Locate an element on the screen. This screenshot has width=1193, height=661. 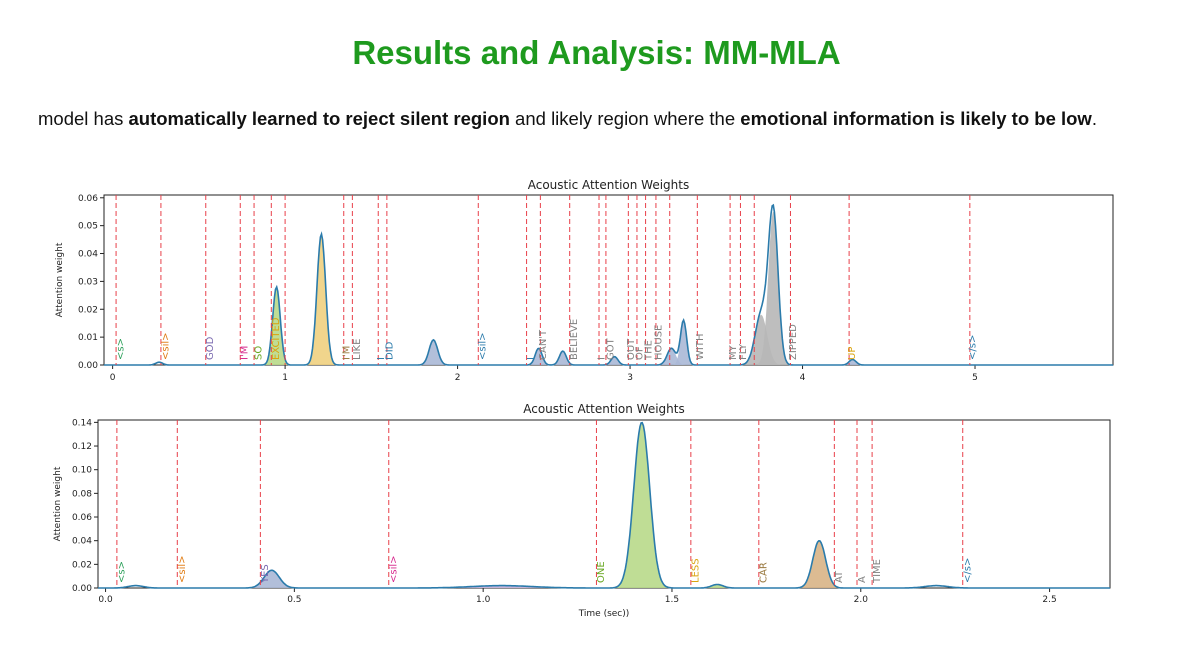
word-label: DID is located at coordinates (390, 350).